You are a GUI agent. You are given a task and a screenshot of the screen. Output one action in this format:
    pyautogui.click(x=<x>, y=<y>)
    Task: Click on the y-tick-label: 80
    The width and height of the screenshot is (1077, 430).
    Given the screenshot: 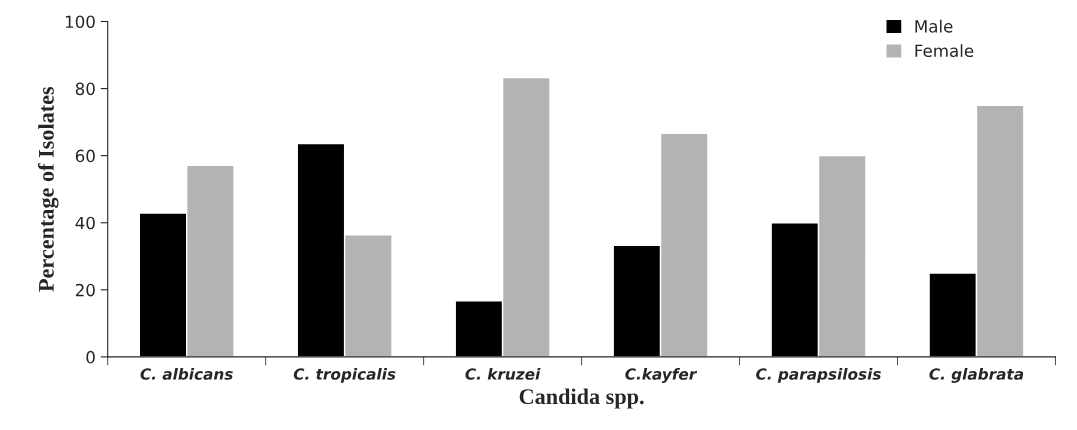 What is the action you would take?
    pyautogui.click(x=85, y=89)
    